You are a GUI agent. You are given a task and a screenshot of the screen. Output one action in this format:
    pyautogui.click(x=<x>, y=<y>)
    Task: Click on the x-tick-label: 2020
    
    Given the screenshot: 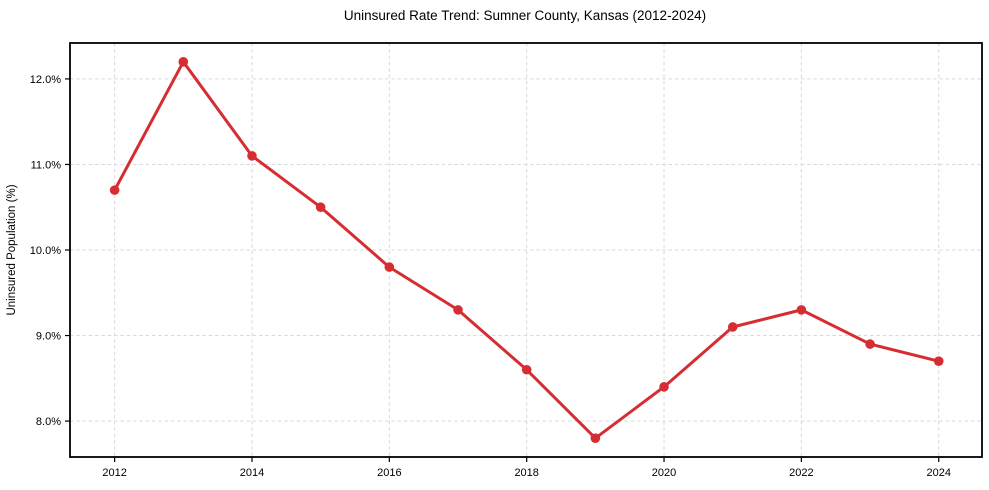 What is the action you would take?
    pyautogui.click(x=664, y=473)
    